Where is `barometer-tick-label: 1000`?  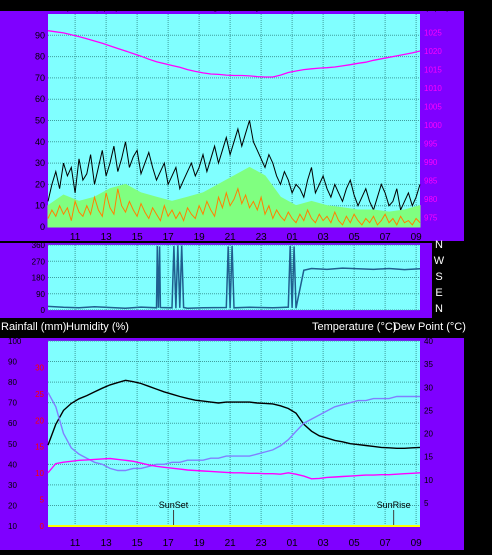
barometer-tick-label: 1000 is located at coordinates (433, 125).